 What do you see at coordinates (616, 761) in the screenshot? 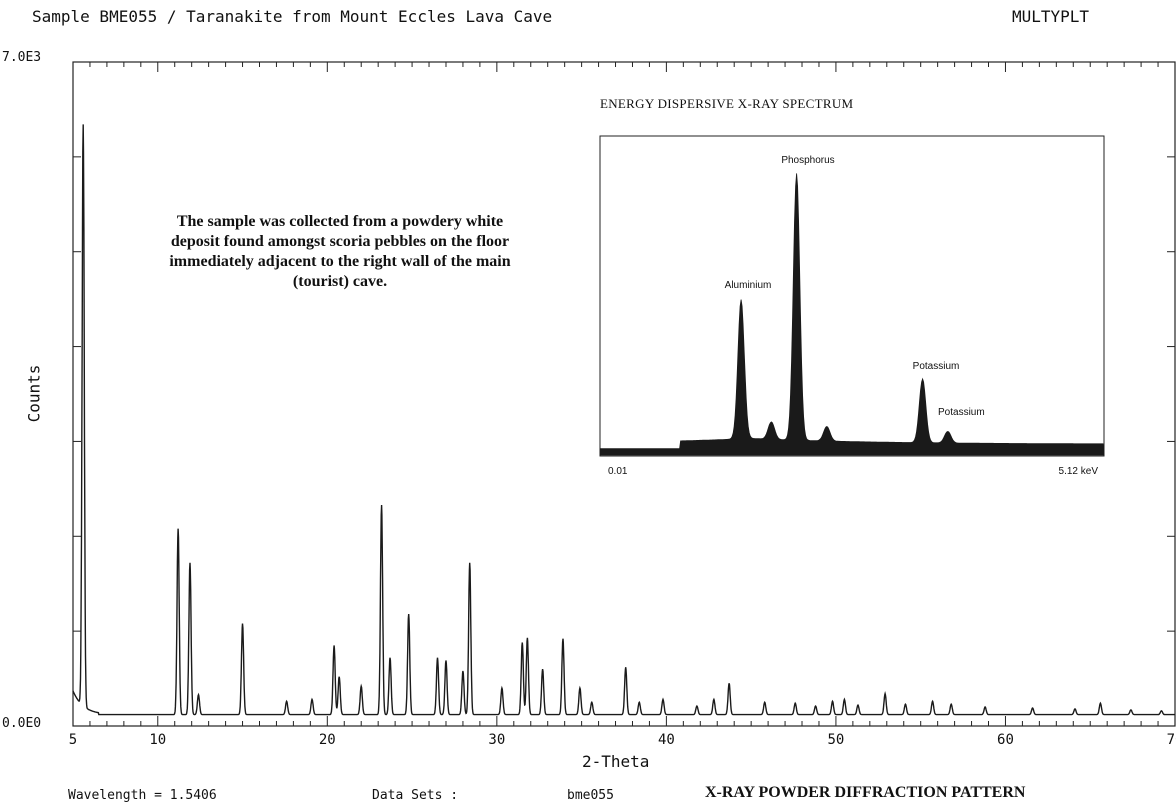
I see `x-axis-label: 2-Theta` at bounding box center [616, 761].